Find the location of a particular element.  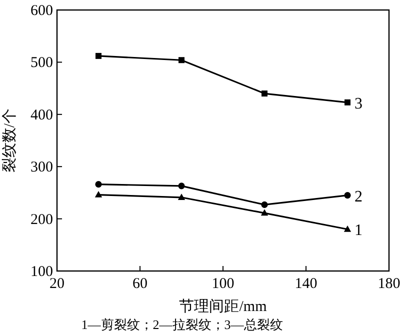

y-tick-label: 200 is located at coordinates (41, 220).